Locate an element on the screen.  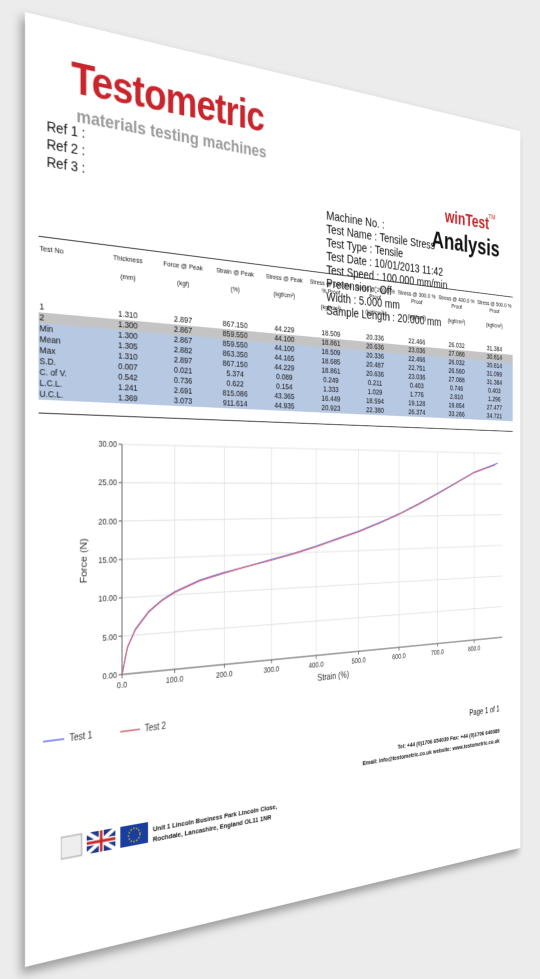
x-tick-label: 200.0 is located at coordinates (224, 674).